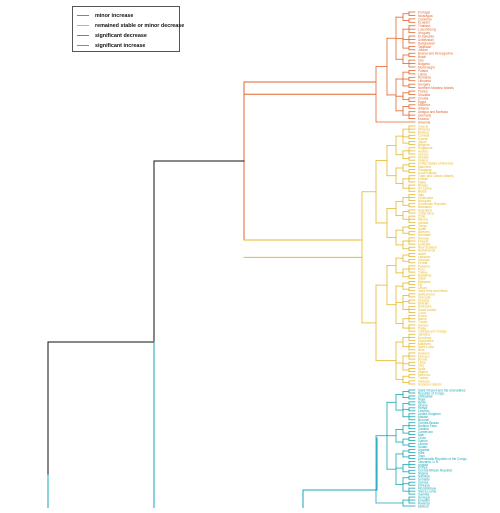 The image size is (500, 513). What do you see at coordinates (423, 325) in the screenshot?
I see `leaf-label: Samoa` at bounding box center [423, 325].